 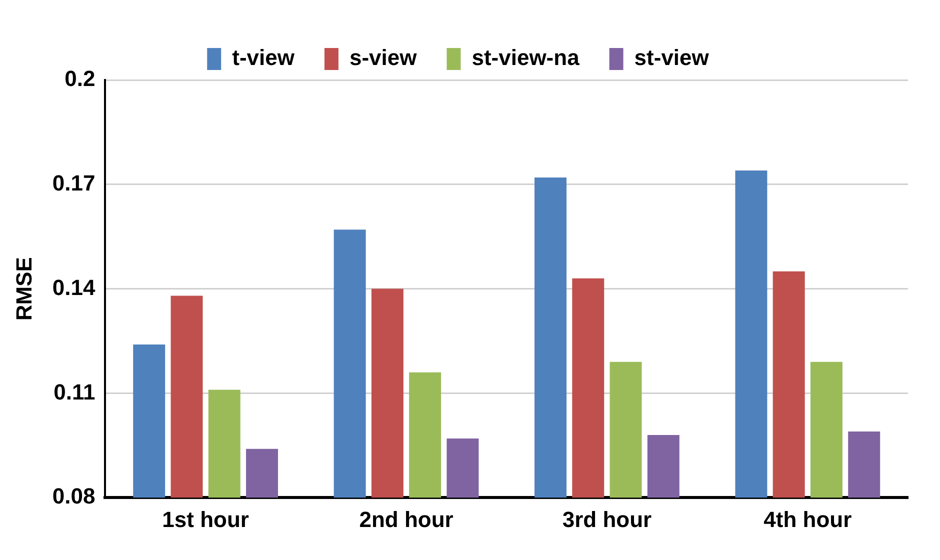 What do you see at coordinates (672, 57) in the screenshot?
I see `legend-label: st-view` at bounding box center [672, 57].